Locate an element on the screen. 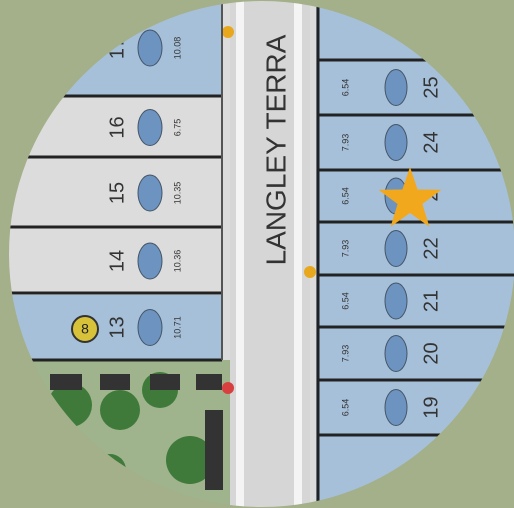  location-star is located at coordinates (410, 197).